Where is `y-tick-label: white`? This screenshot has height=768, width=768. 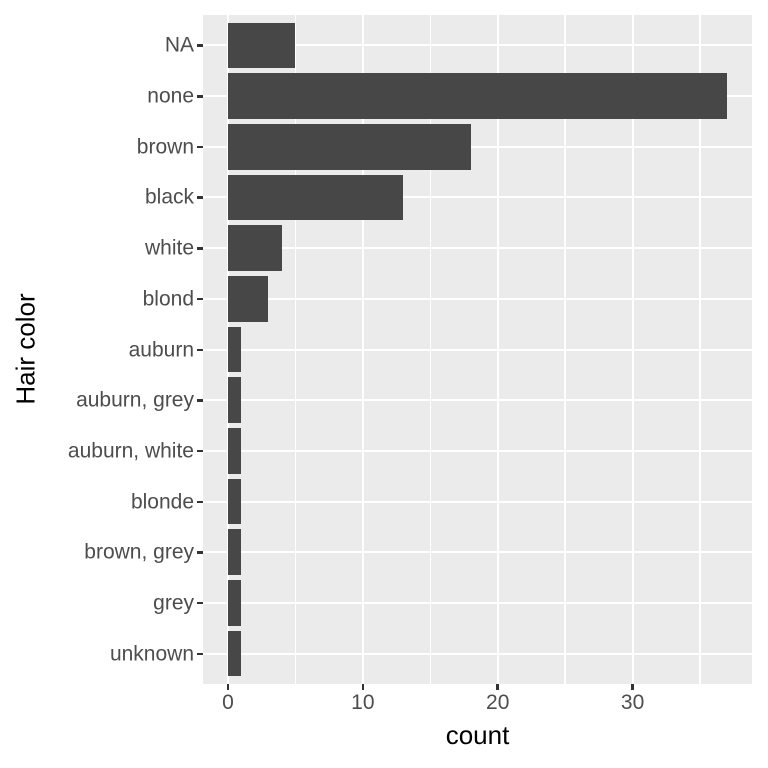
y-tick-label: white is located at coordinates (169, 248).